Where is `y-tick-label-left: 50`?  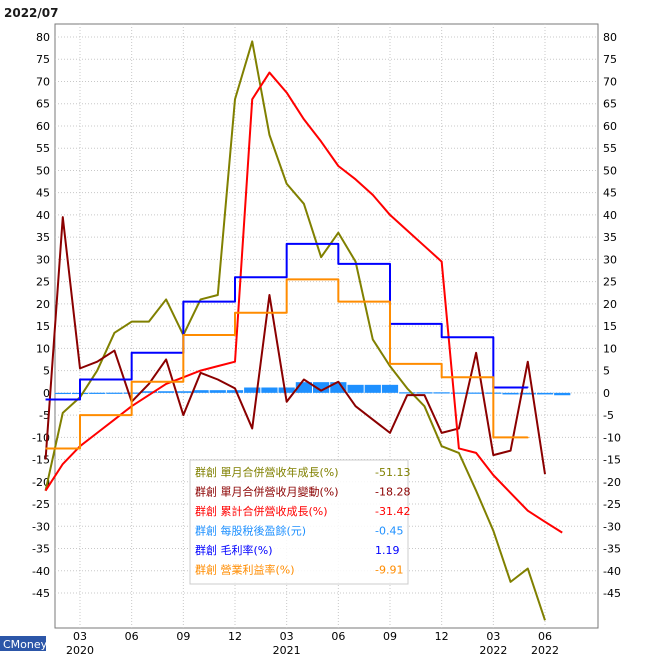
y-tick-label-left: 50 is located at coordinates (43, 170).